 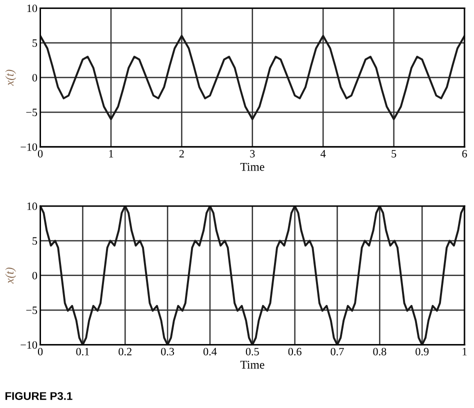 I want to click on caption: FIGURE P3.1, so click(x=38, y=396).